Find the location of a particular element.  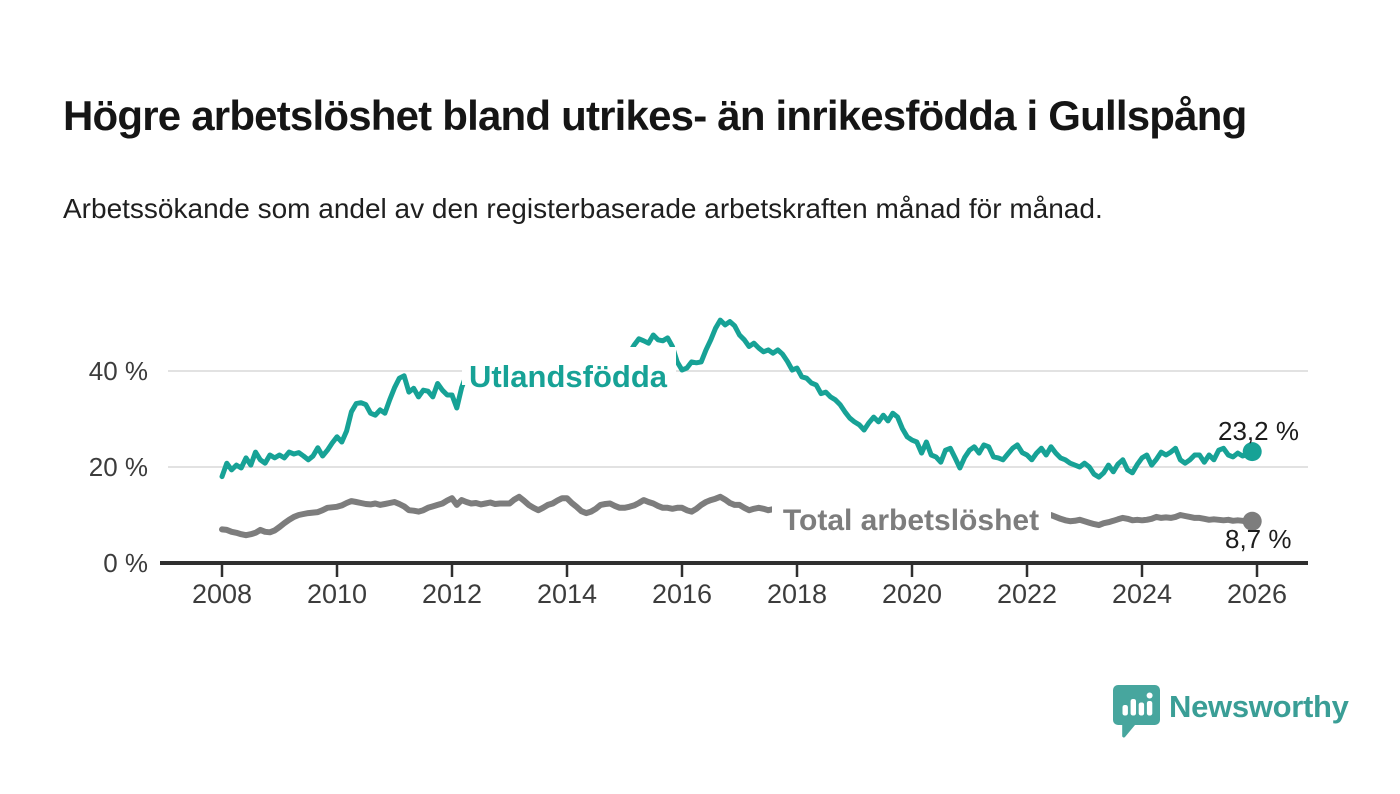

x-tick-label: 2016 is located at coordinates (682, 594).